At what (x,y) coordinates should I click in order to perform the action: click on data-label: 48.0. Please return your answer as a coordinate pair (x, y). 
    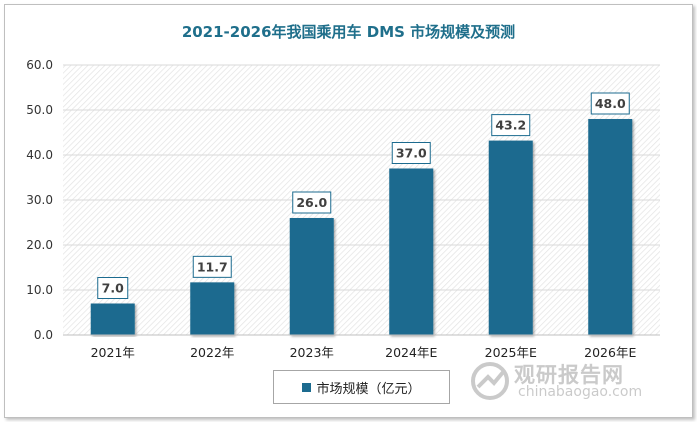
    Looking at the image, I should click on (610, 103).